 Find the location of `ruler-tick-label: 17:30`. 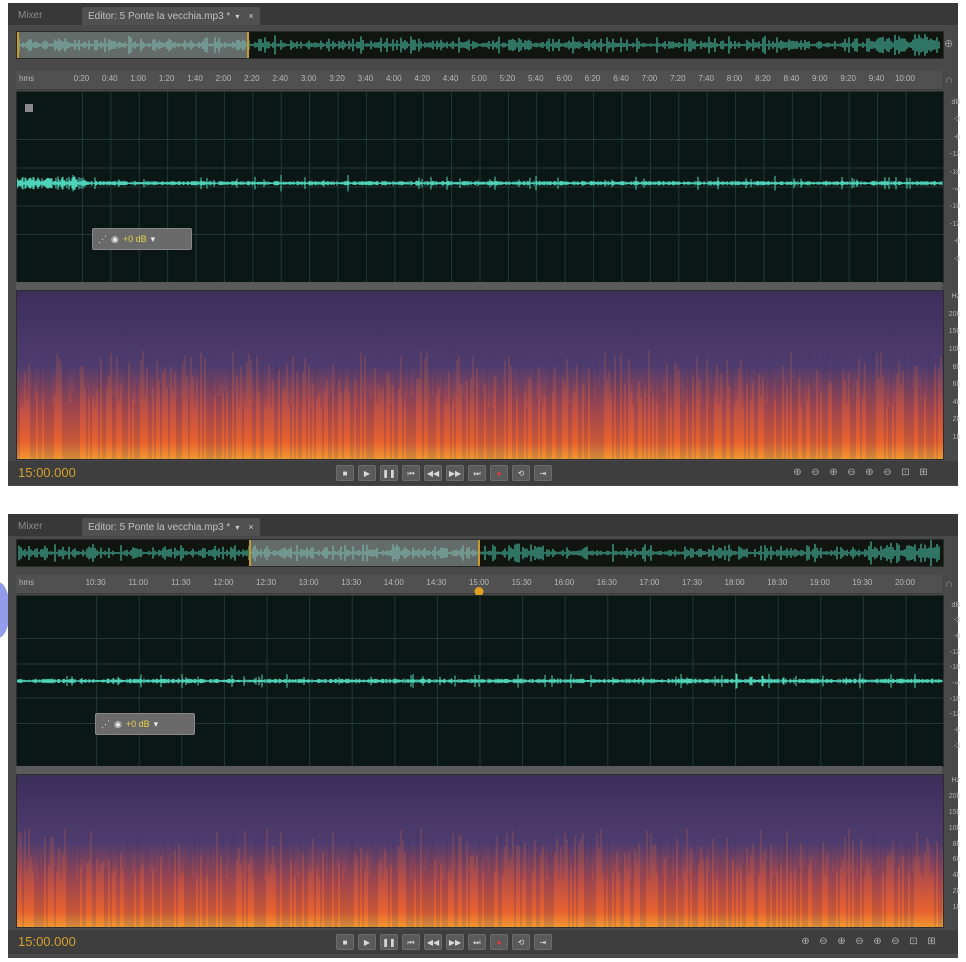

ruler-tick-label: 17:30 is located at coordinates (691, 582).